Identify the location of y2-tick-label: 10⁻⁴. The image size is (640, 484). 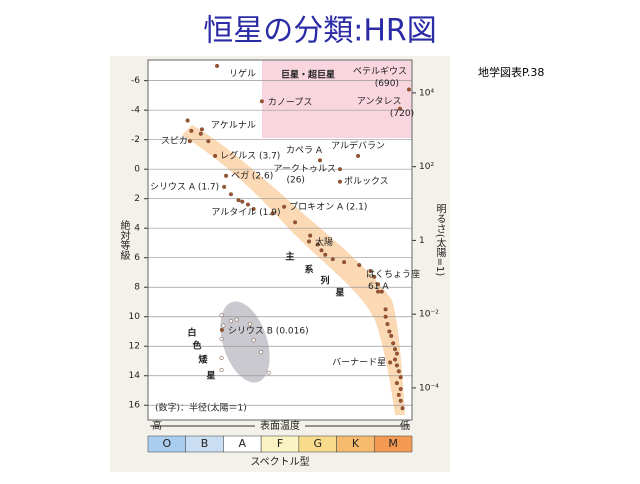
(429, 388).